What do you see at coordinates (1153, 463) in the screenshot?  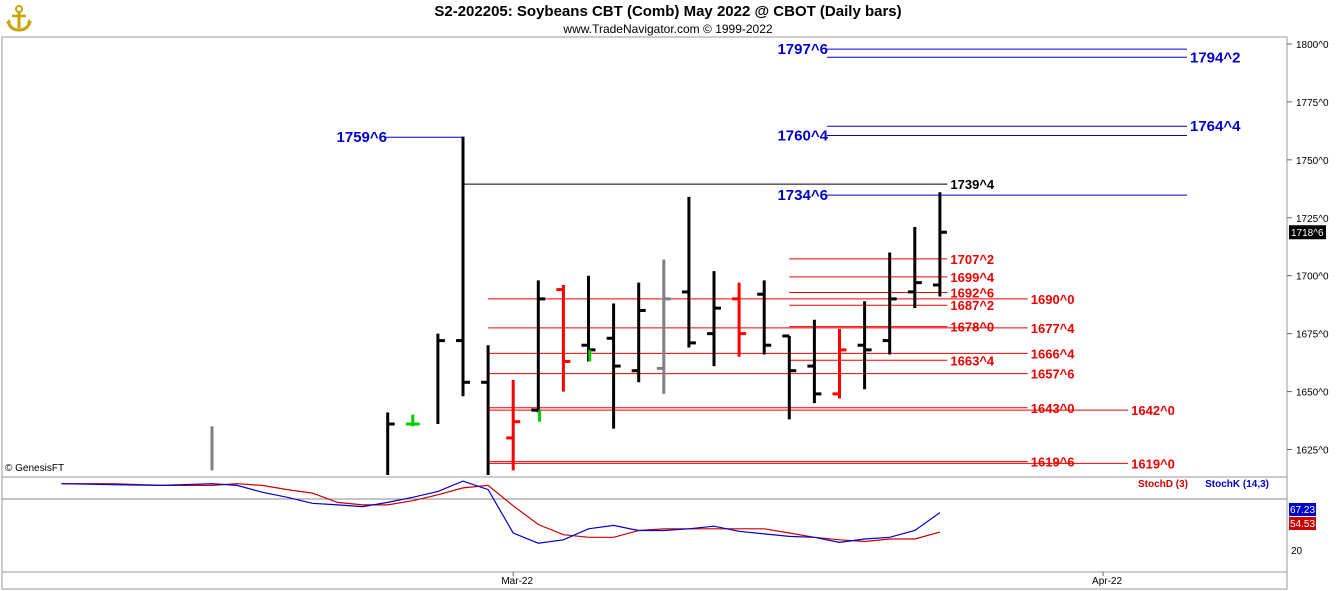 I see `level-label: 1619^0` at bounding box center [1153, 463].